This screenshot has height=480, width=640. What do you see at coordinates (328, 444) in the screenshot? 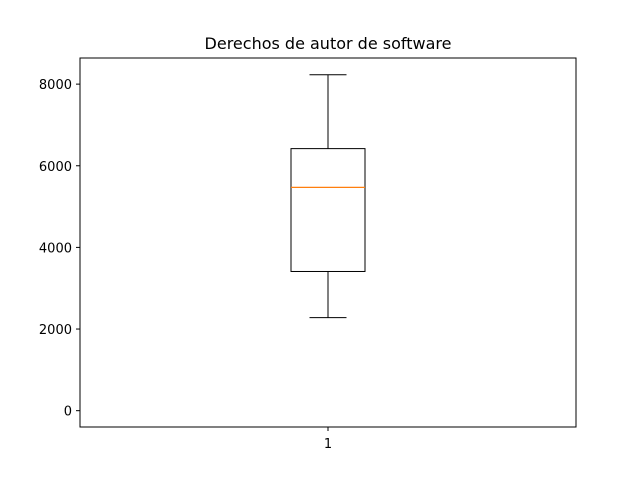
I see `x-tick-label: 1` at bounding box center [328, 444].